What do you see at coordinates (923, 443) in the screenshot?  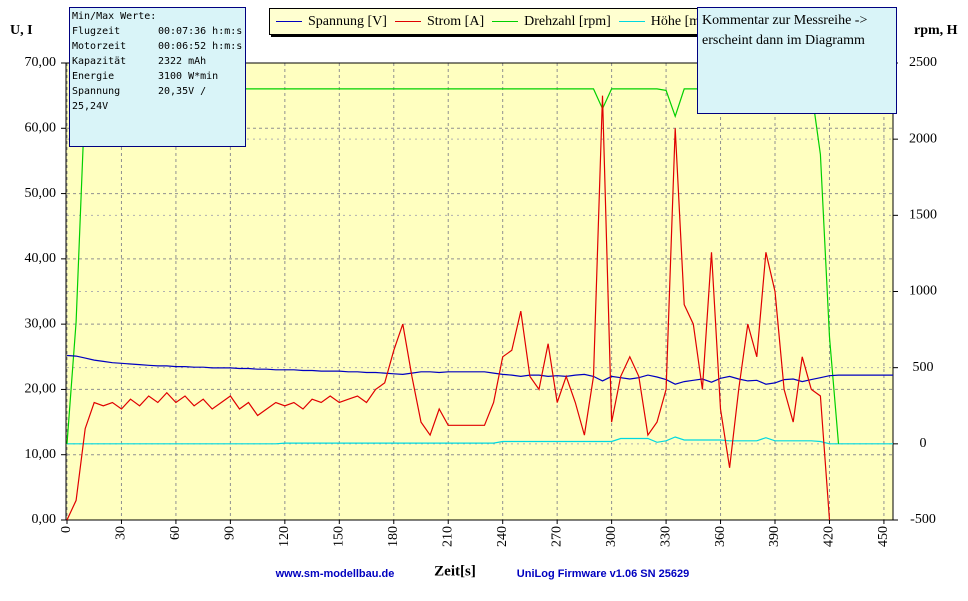 I see `y2-tick-label: 0` at bounding box center [923, 443].